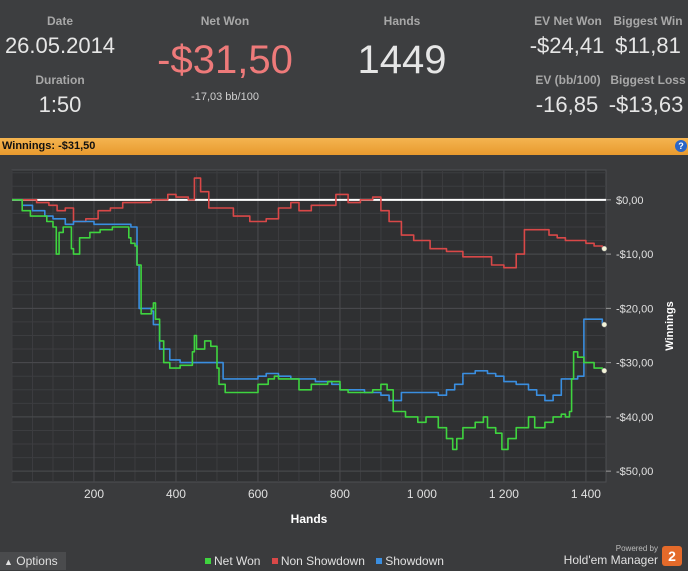 This screenshot has height=571, width=688. Describe the element at coordinates (225, 60) in the screenshot. I see `netwon-value: -$31,50` at that location.